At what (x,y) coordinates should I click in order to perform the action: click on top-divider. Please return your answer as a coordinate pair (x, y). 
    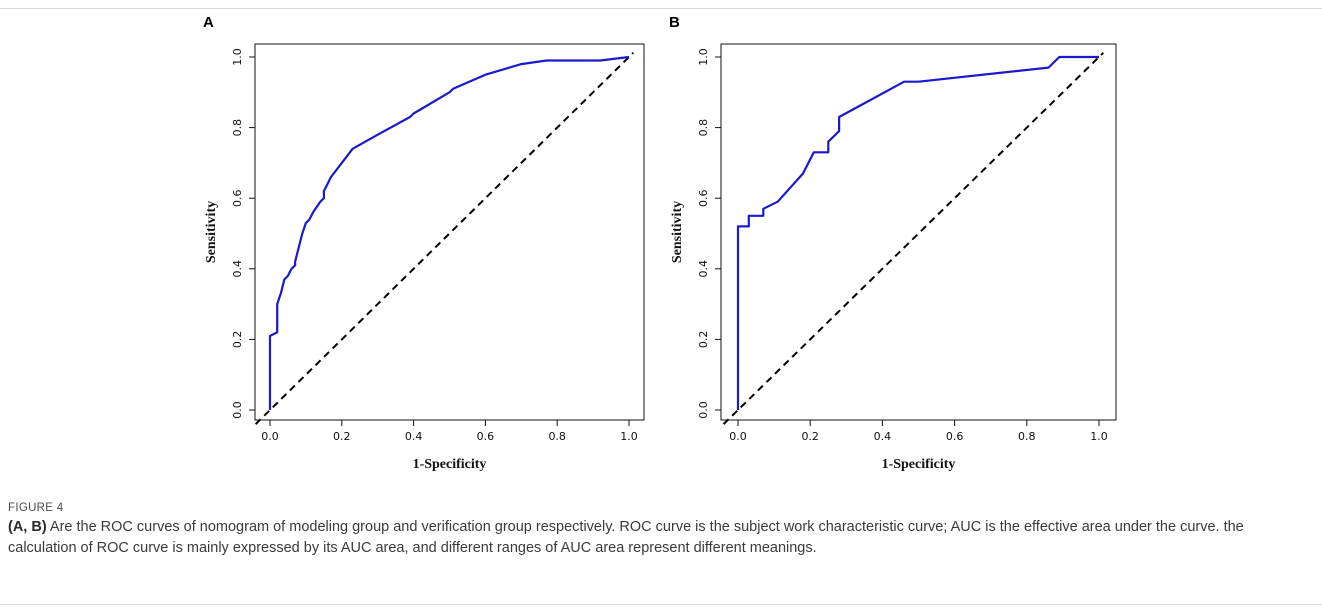
    Looking at the image, I should click on (661, 8).